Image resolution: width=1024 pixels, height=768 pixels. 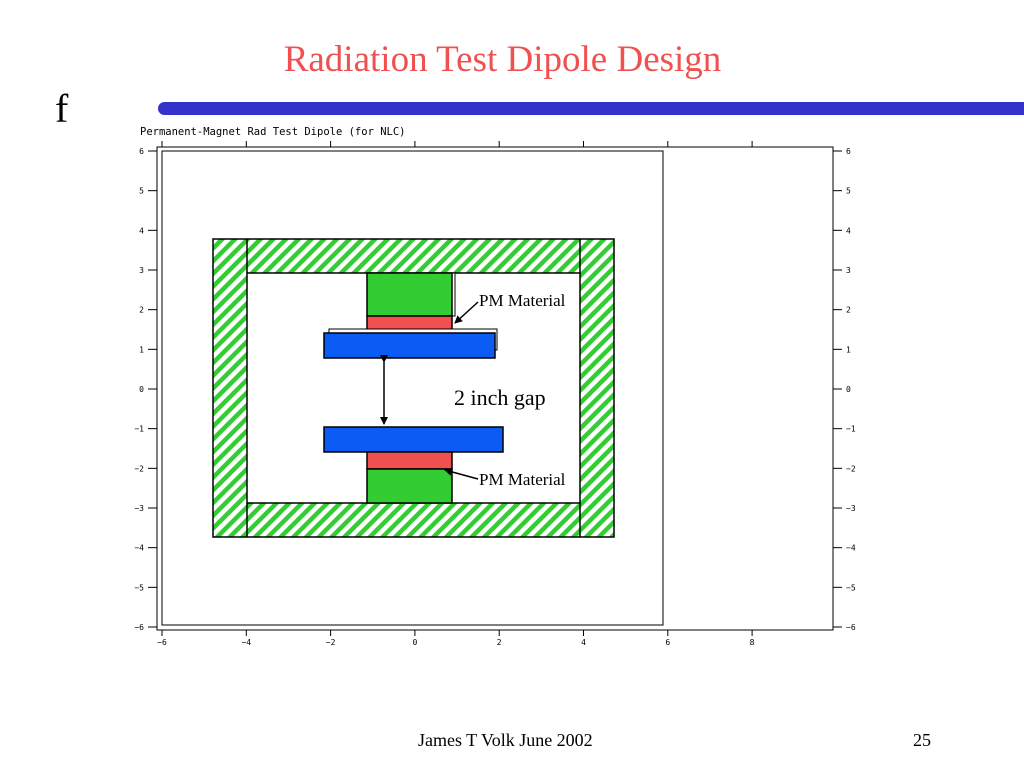 I want to click on pm-bottom-label: PM Material, so click(x=522, y=479).